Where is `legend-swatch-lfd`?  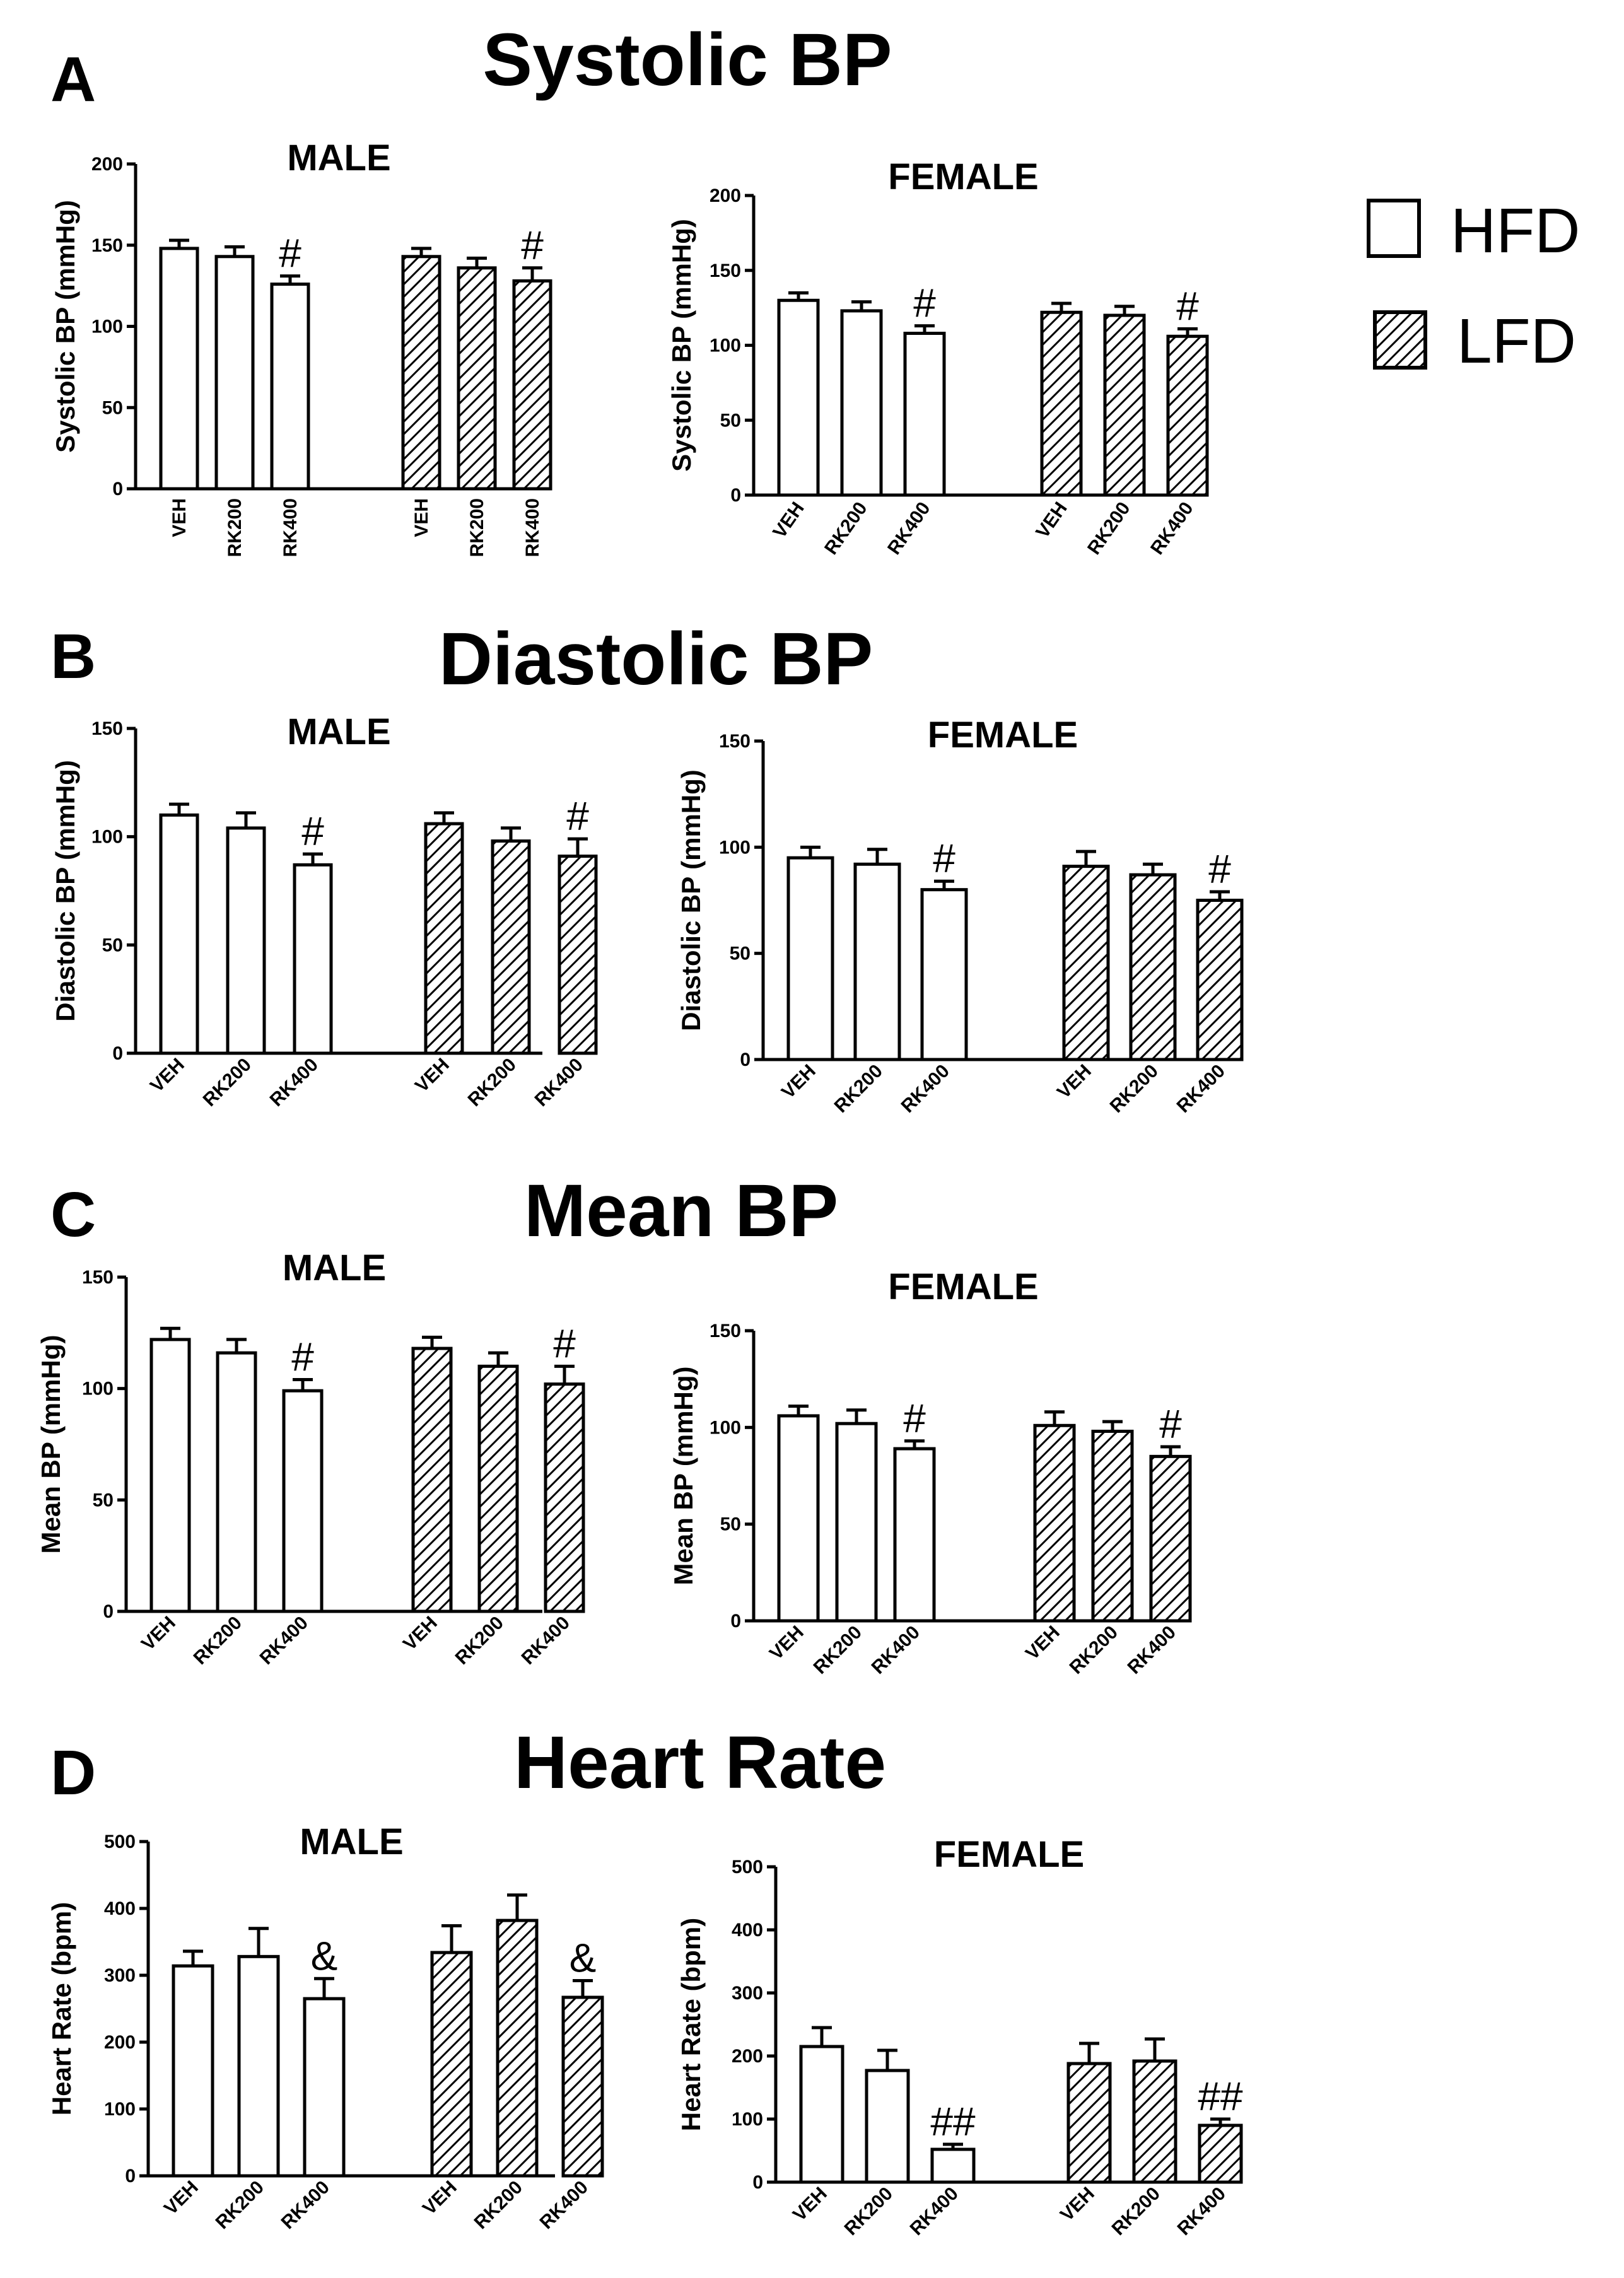 legend-swatch-lfd is located at coordinates (1400, 340).